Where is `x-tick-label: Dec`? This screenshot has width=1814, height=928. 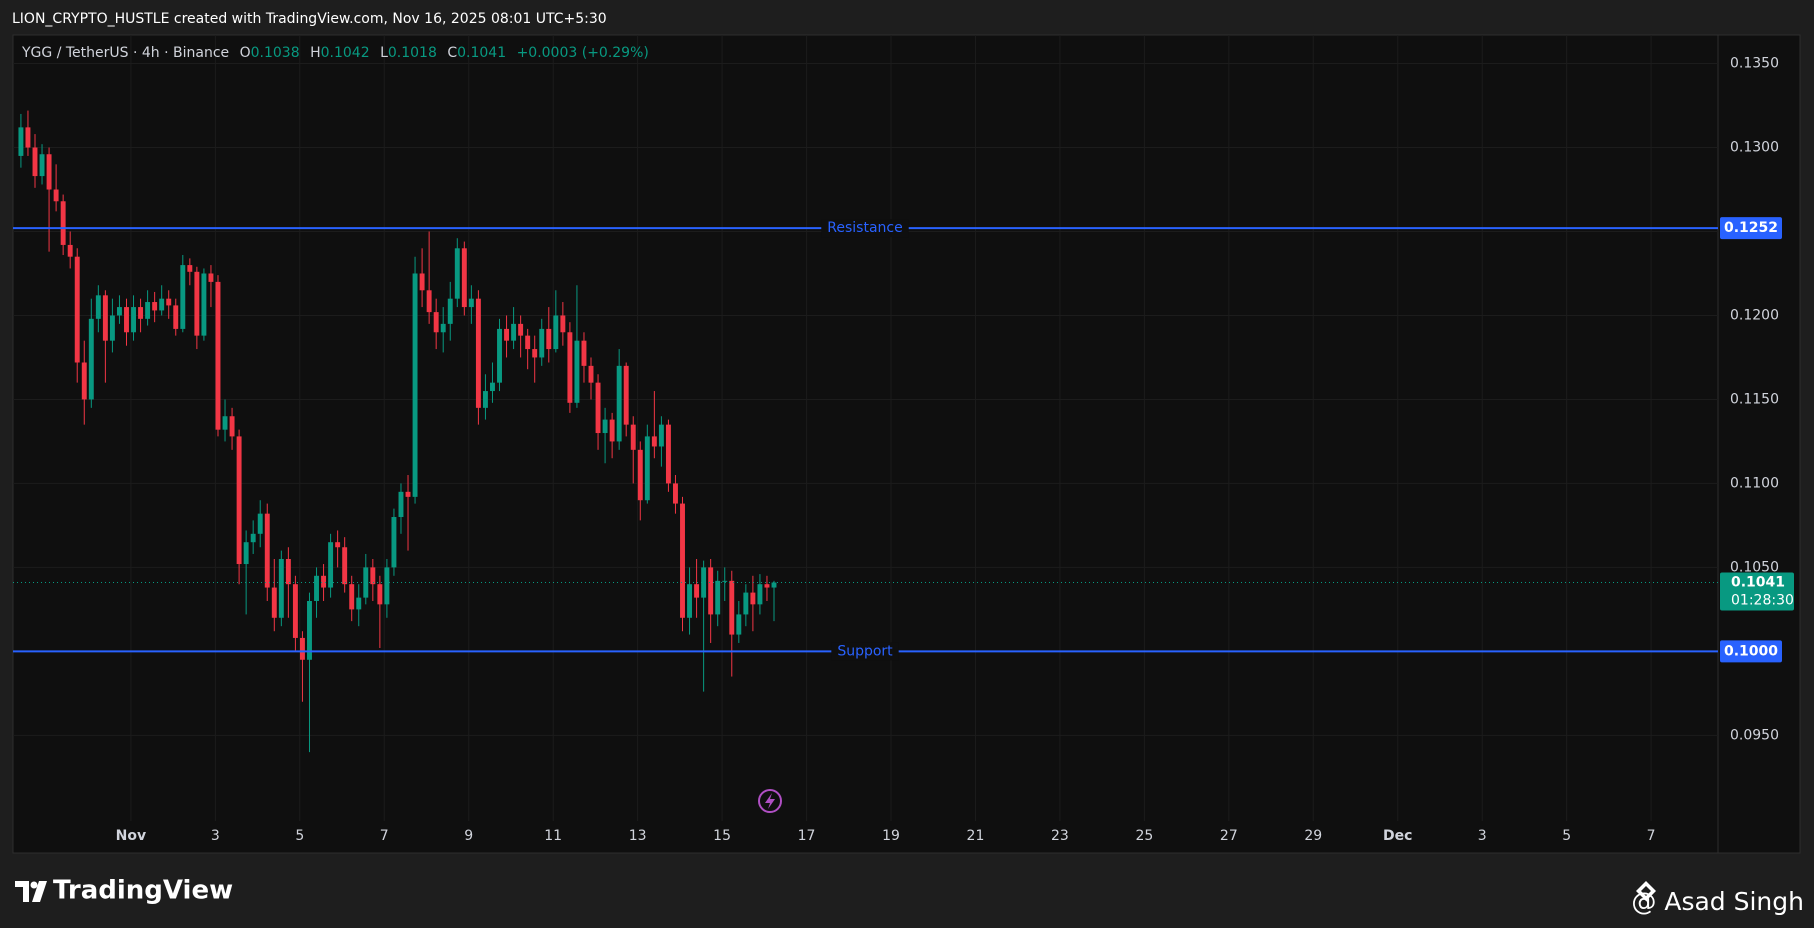
x-tick-label: Dec is located at coordinates (1397, 836).